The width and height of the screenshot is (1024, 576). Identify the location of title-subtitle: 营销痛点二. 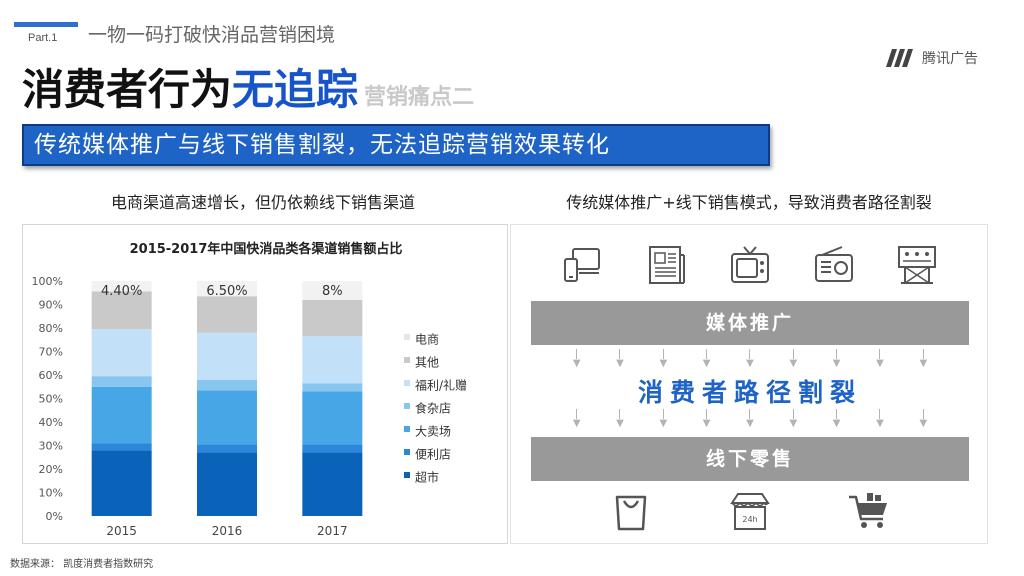
(419, 97).